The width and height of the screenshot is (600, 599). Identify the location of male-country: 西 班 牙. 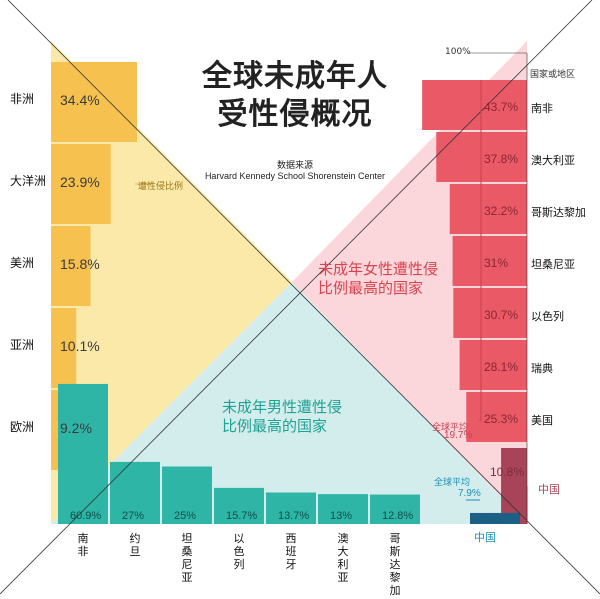
(291, 551).